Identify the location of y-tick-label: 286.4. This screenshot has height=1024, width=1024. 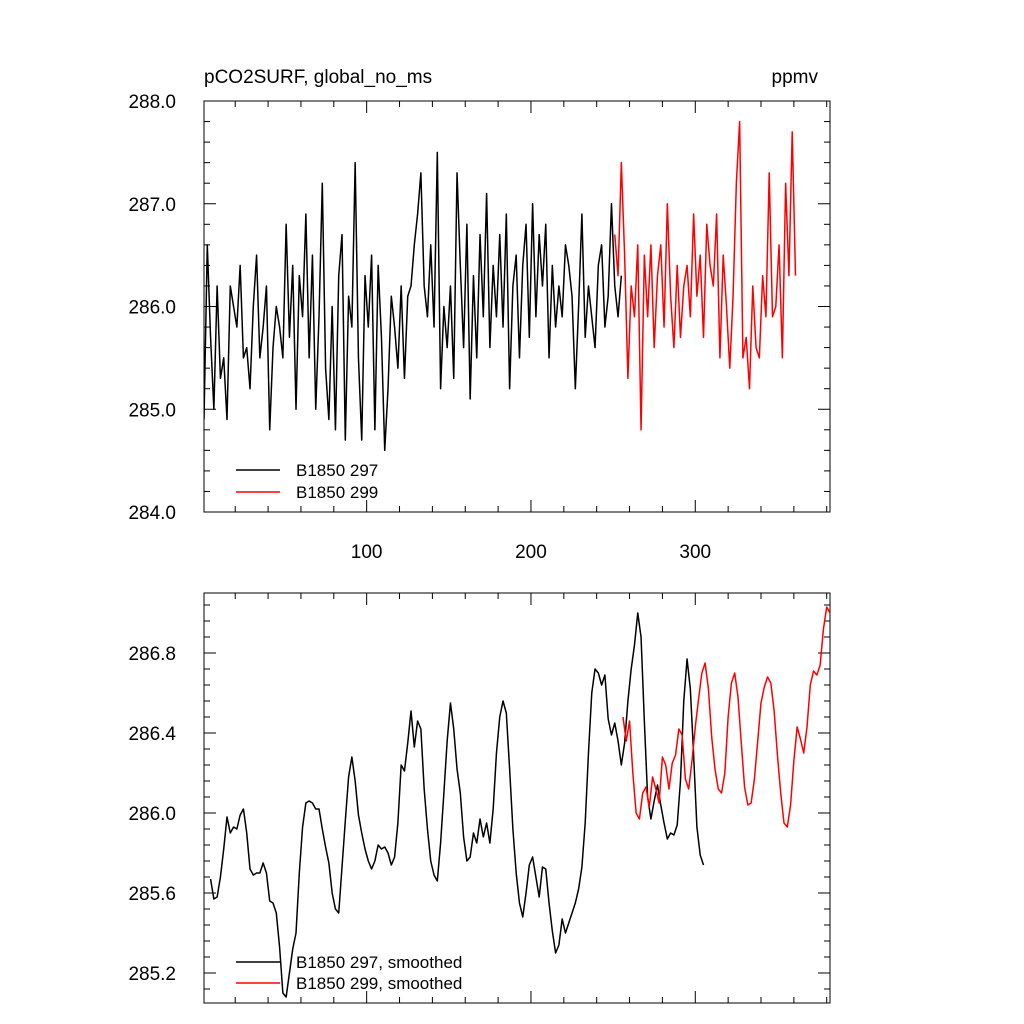
(152, 734).